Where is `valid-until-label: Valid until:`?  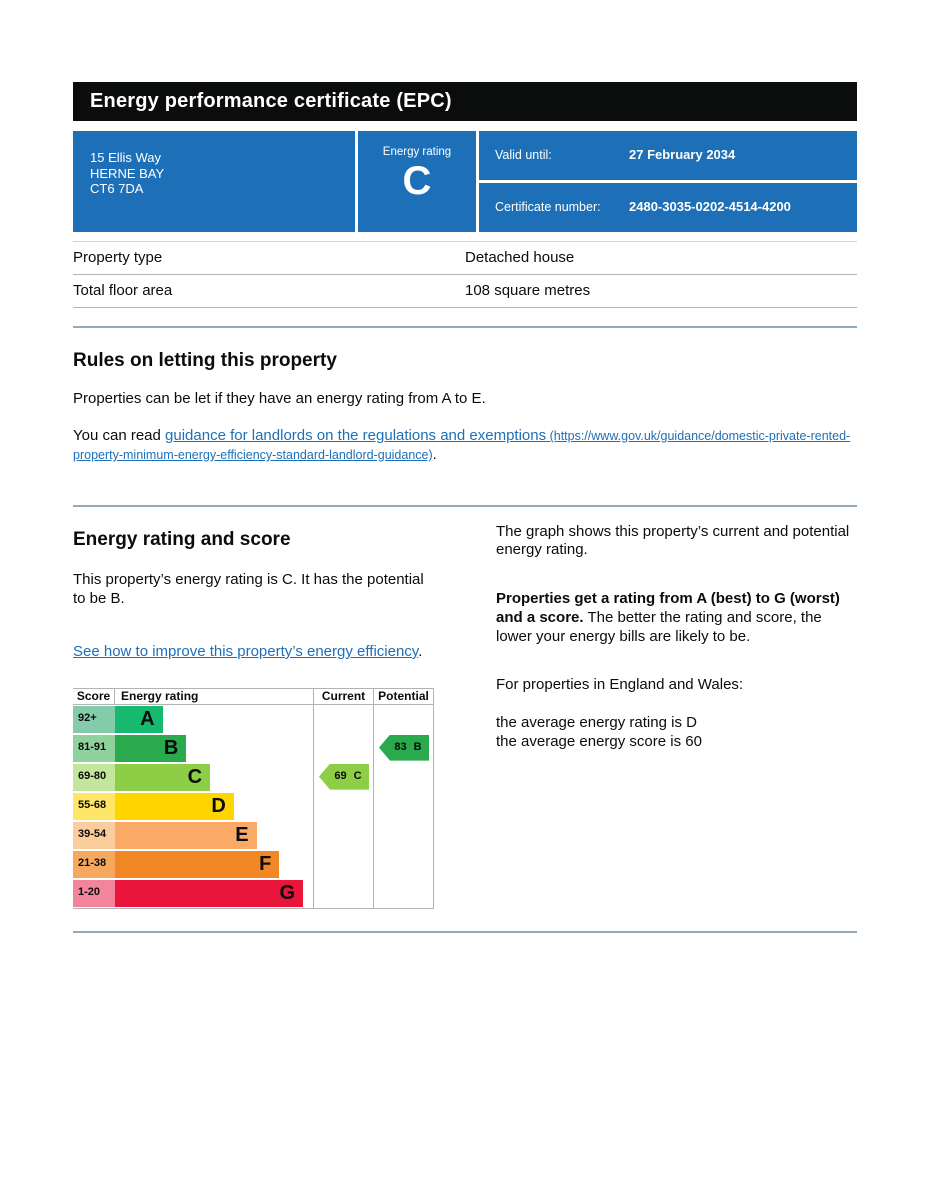 valid-until-label: Valid until: is located at coordinates (523, 154).